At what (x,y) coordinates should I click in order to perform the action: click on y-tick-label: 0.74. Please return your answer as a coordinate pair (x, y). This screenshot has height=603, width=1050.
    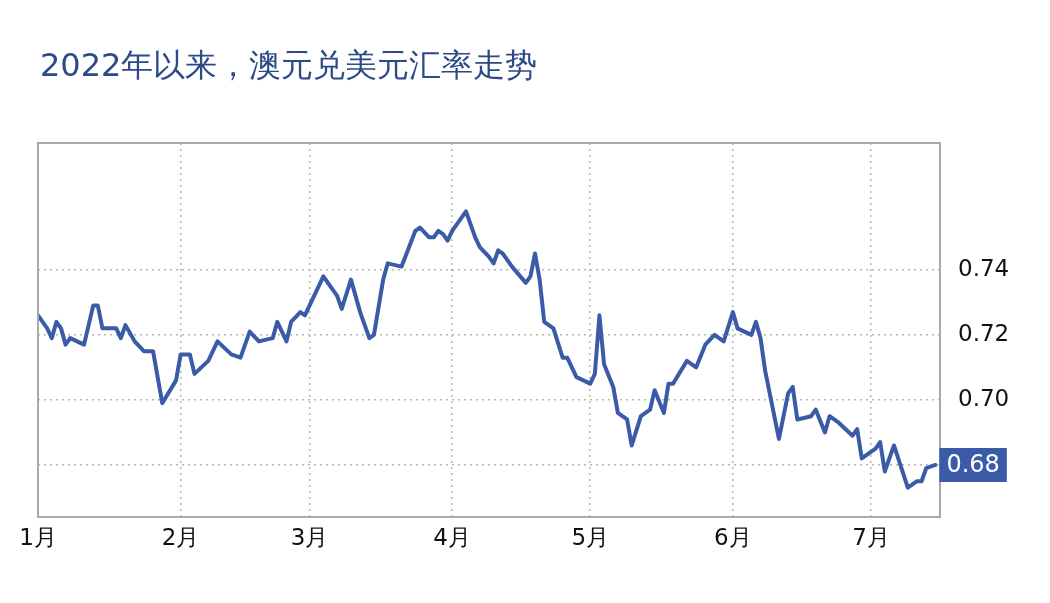
    Looking at the image, I should click on (984, 267).